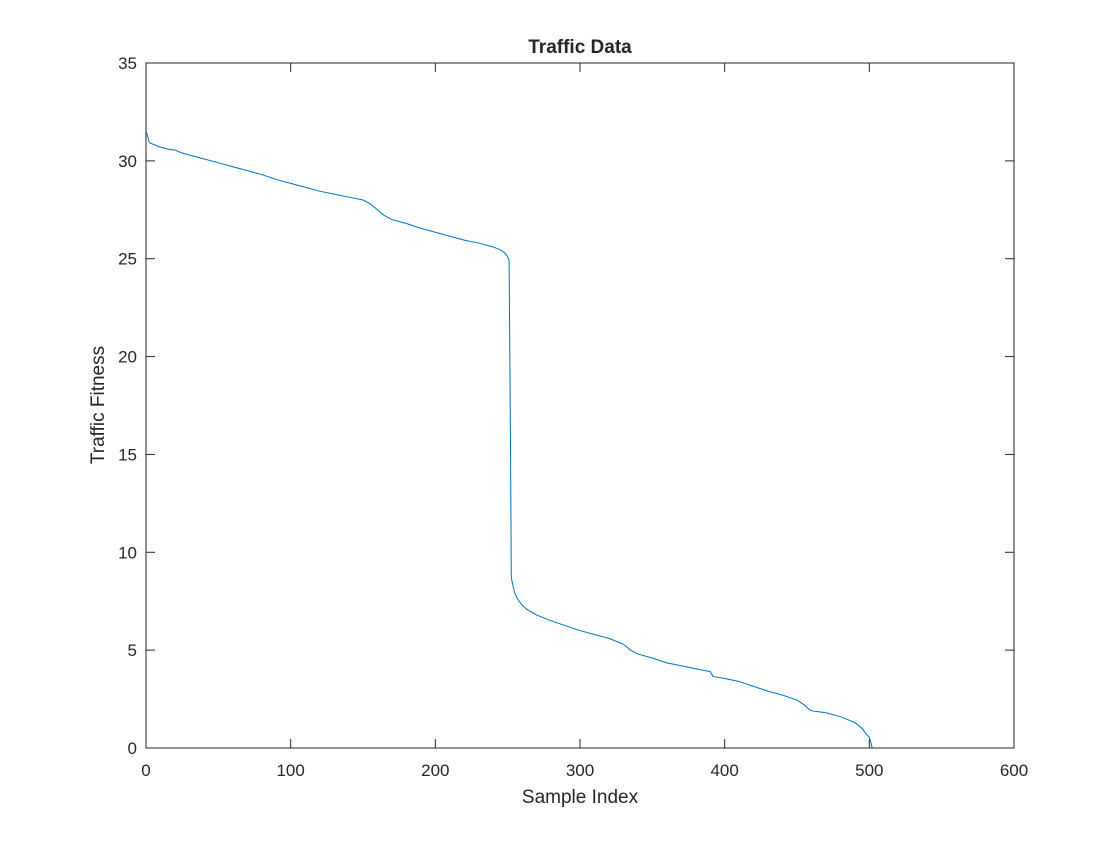 The height and width of the screenshot is (845, 1120). Describe the element at coordinates (724, 770) in the screenshot. I see `x-tick-label: 400` at that location.